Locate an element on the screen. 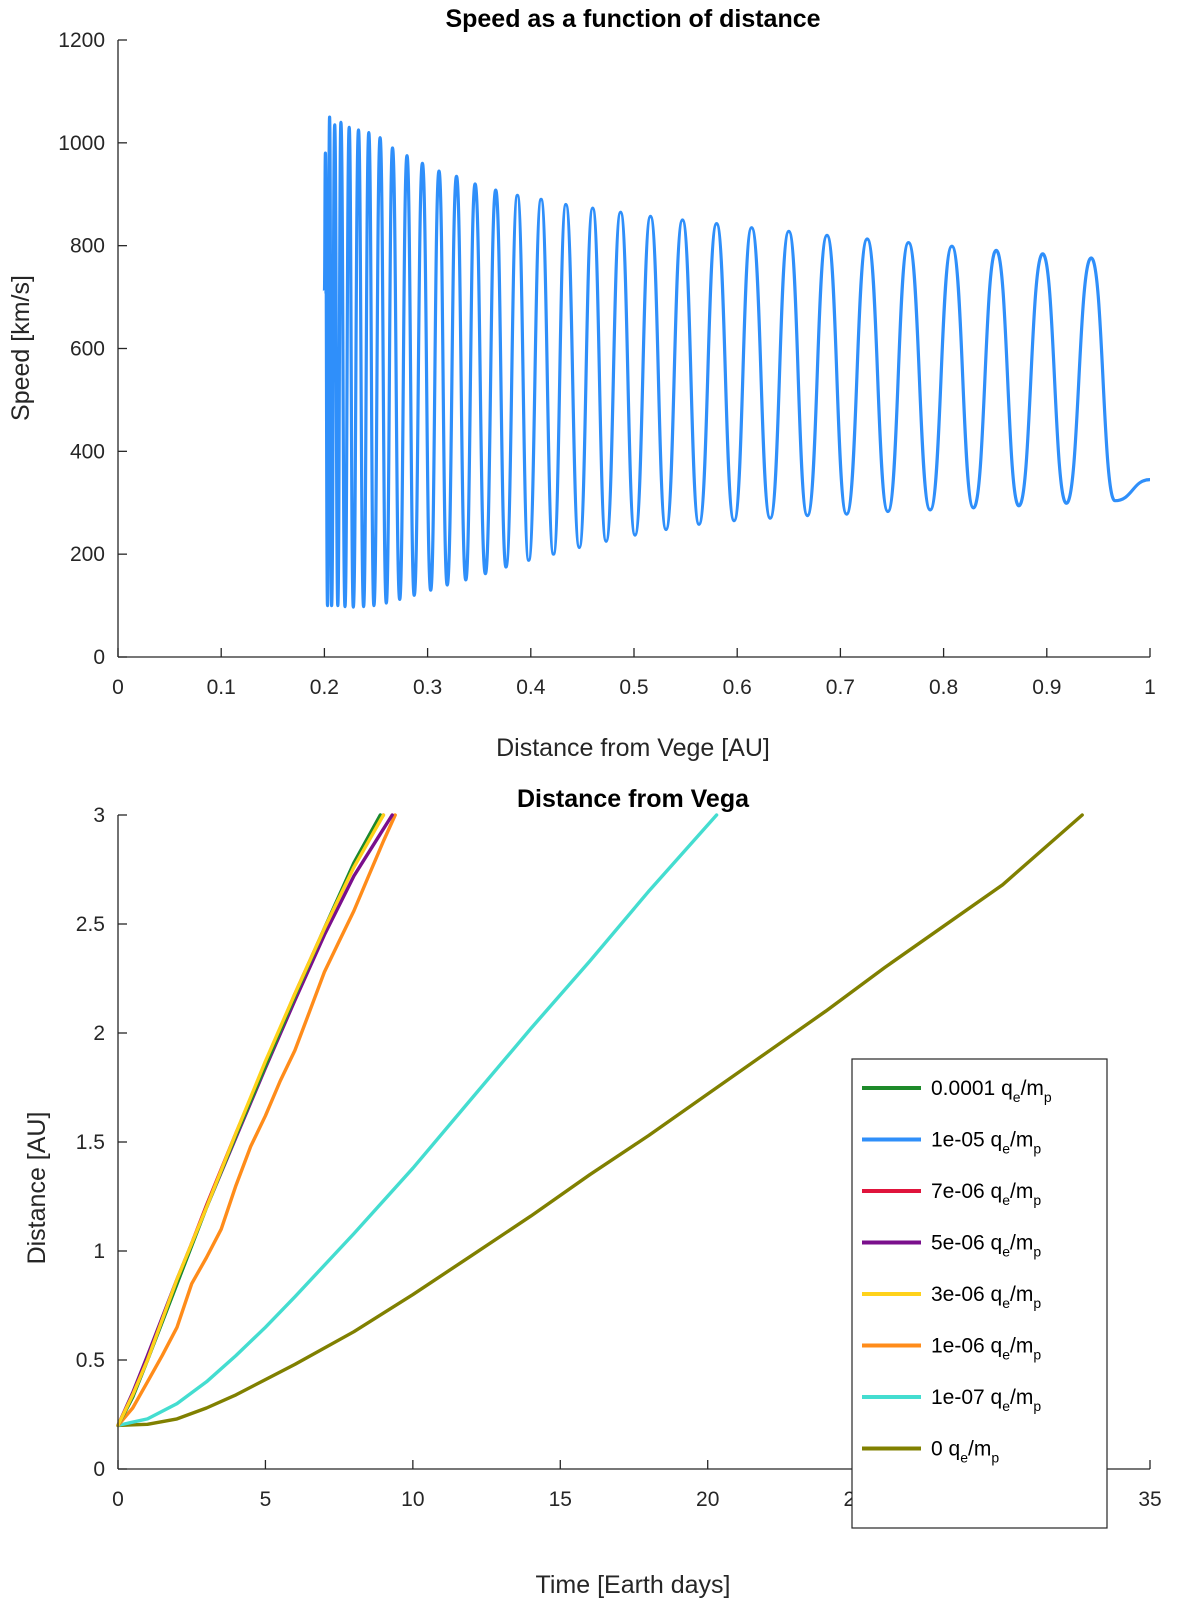 The image size is (1200, 1603). chart1-x-tick-label: 0.8 is located at coordinates (943, 687).